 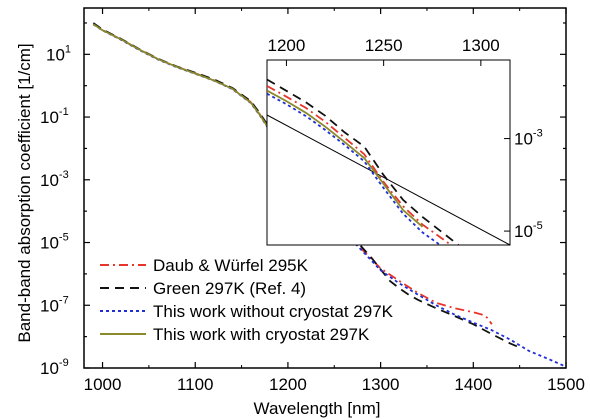 What do you see at coordinates (261, 334) in the screenshot?
I see `legend-label-3: This work with cryostat 297K` at bounding box center [261, 334].